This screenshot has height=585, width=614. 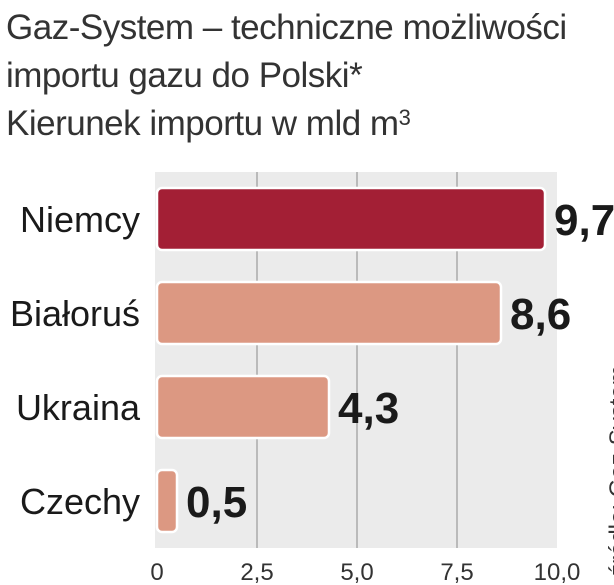 I want to click on title-unit-superscript: 3, so click(x=404, y=117).